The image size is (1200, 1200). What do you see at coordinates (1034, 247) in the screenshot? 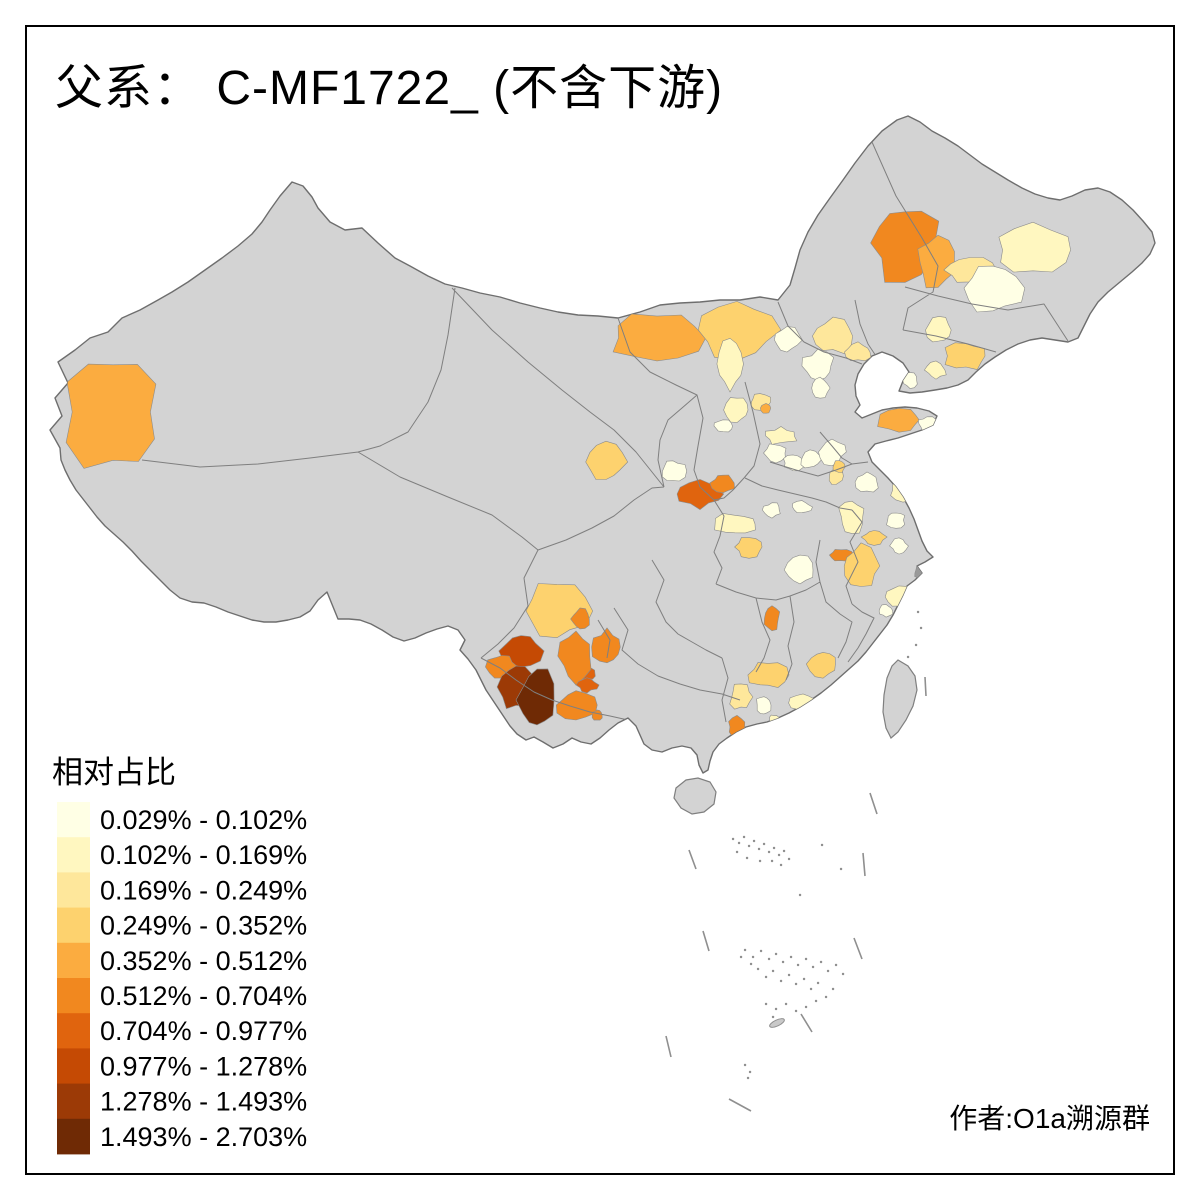
I see `map-region-heilongjiang-yichun` at bounding box center [1034, 247].